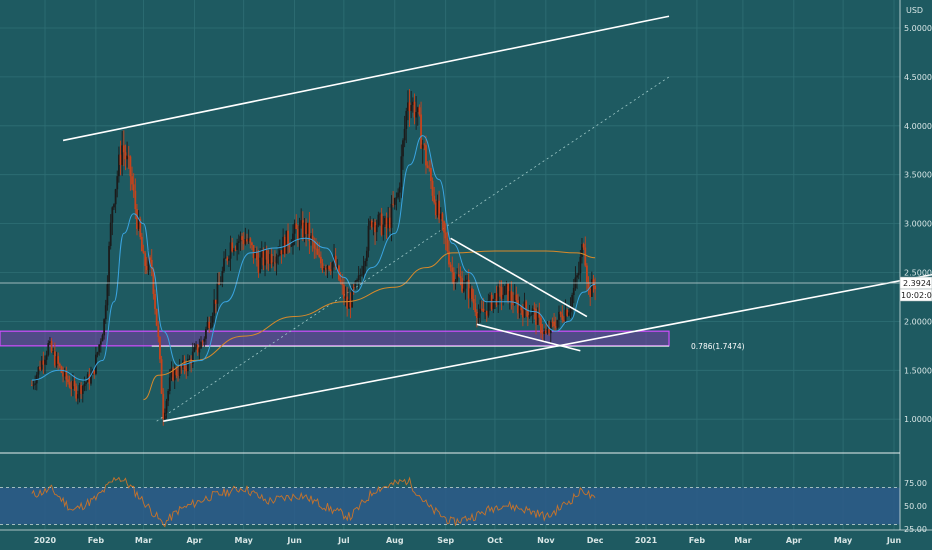  I want to click on wedge-top-line, so click(519, 277).